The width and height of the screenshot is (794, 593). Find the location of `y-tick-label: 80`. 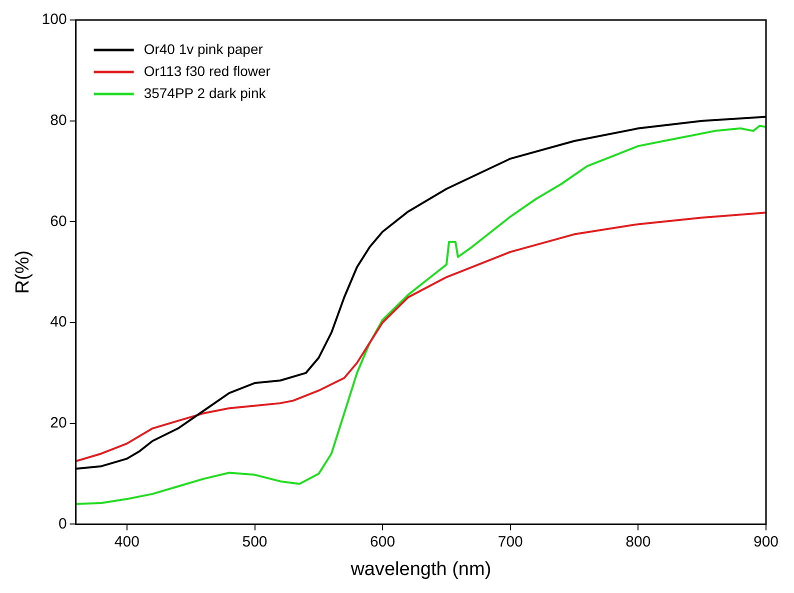

y-tick-label: 80 is located at coordinates (58, 120).